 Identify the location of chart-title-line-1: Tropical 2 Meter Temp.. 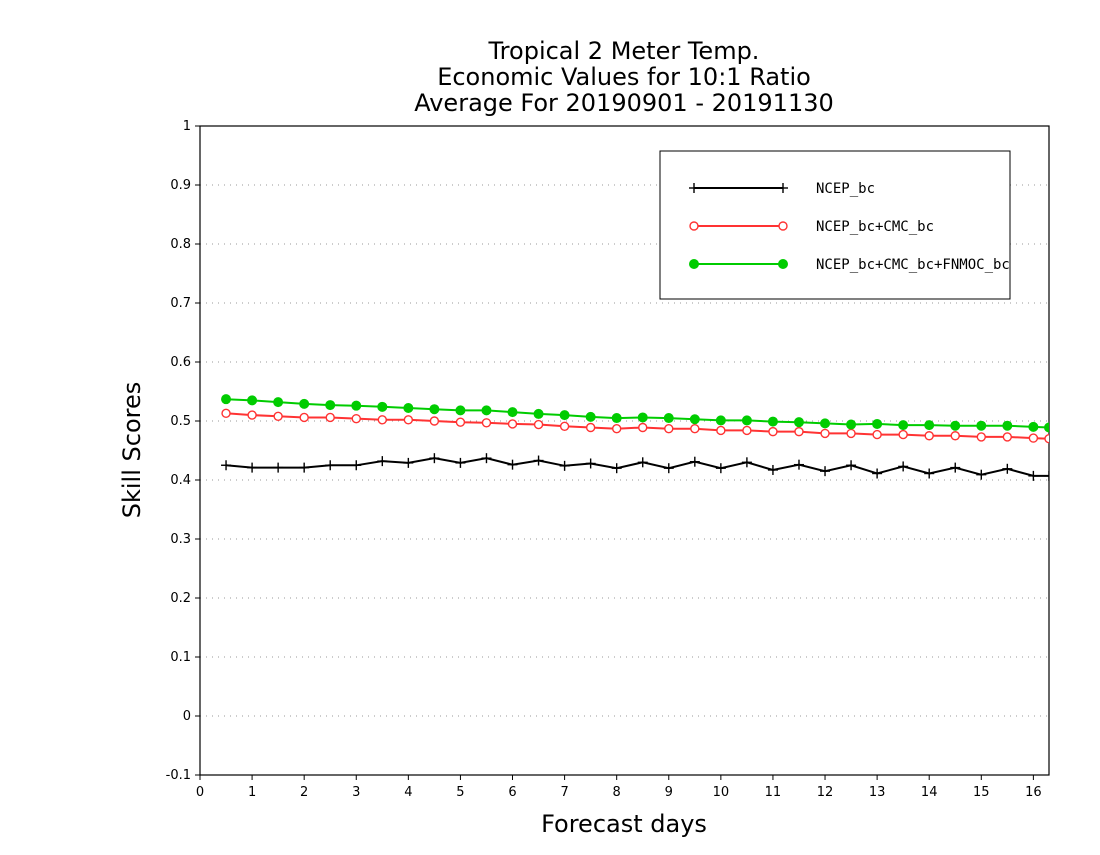
(624, 51).